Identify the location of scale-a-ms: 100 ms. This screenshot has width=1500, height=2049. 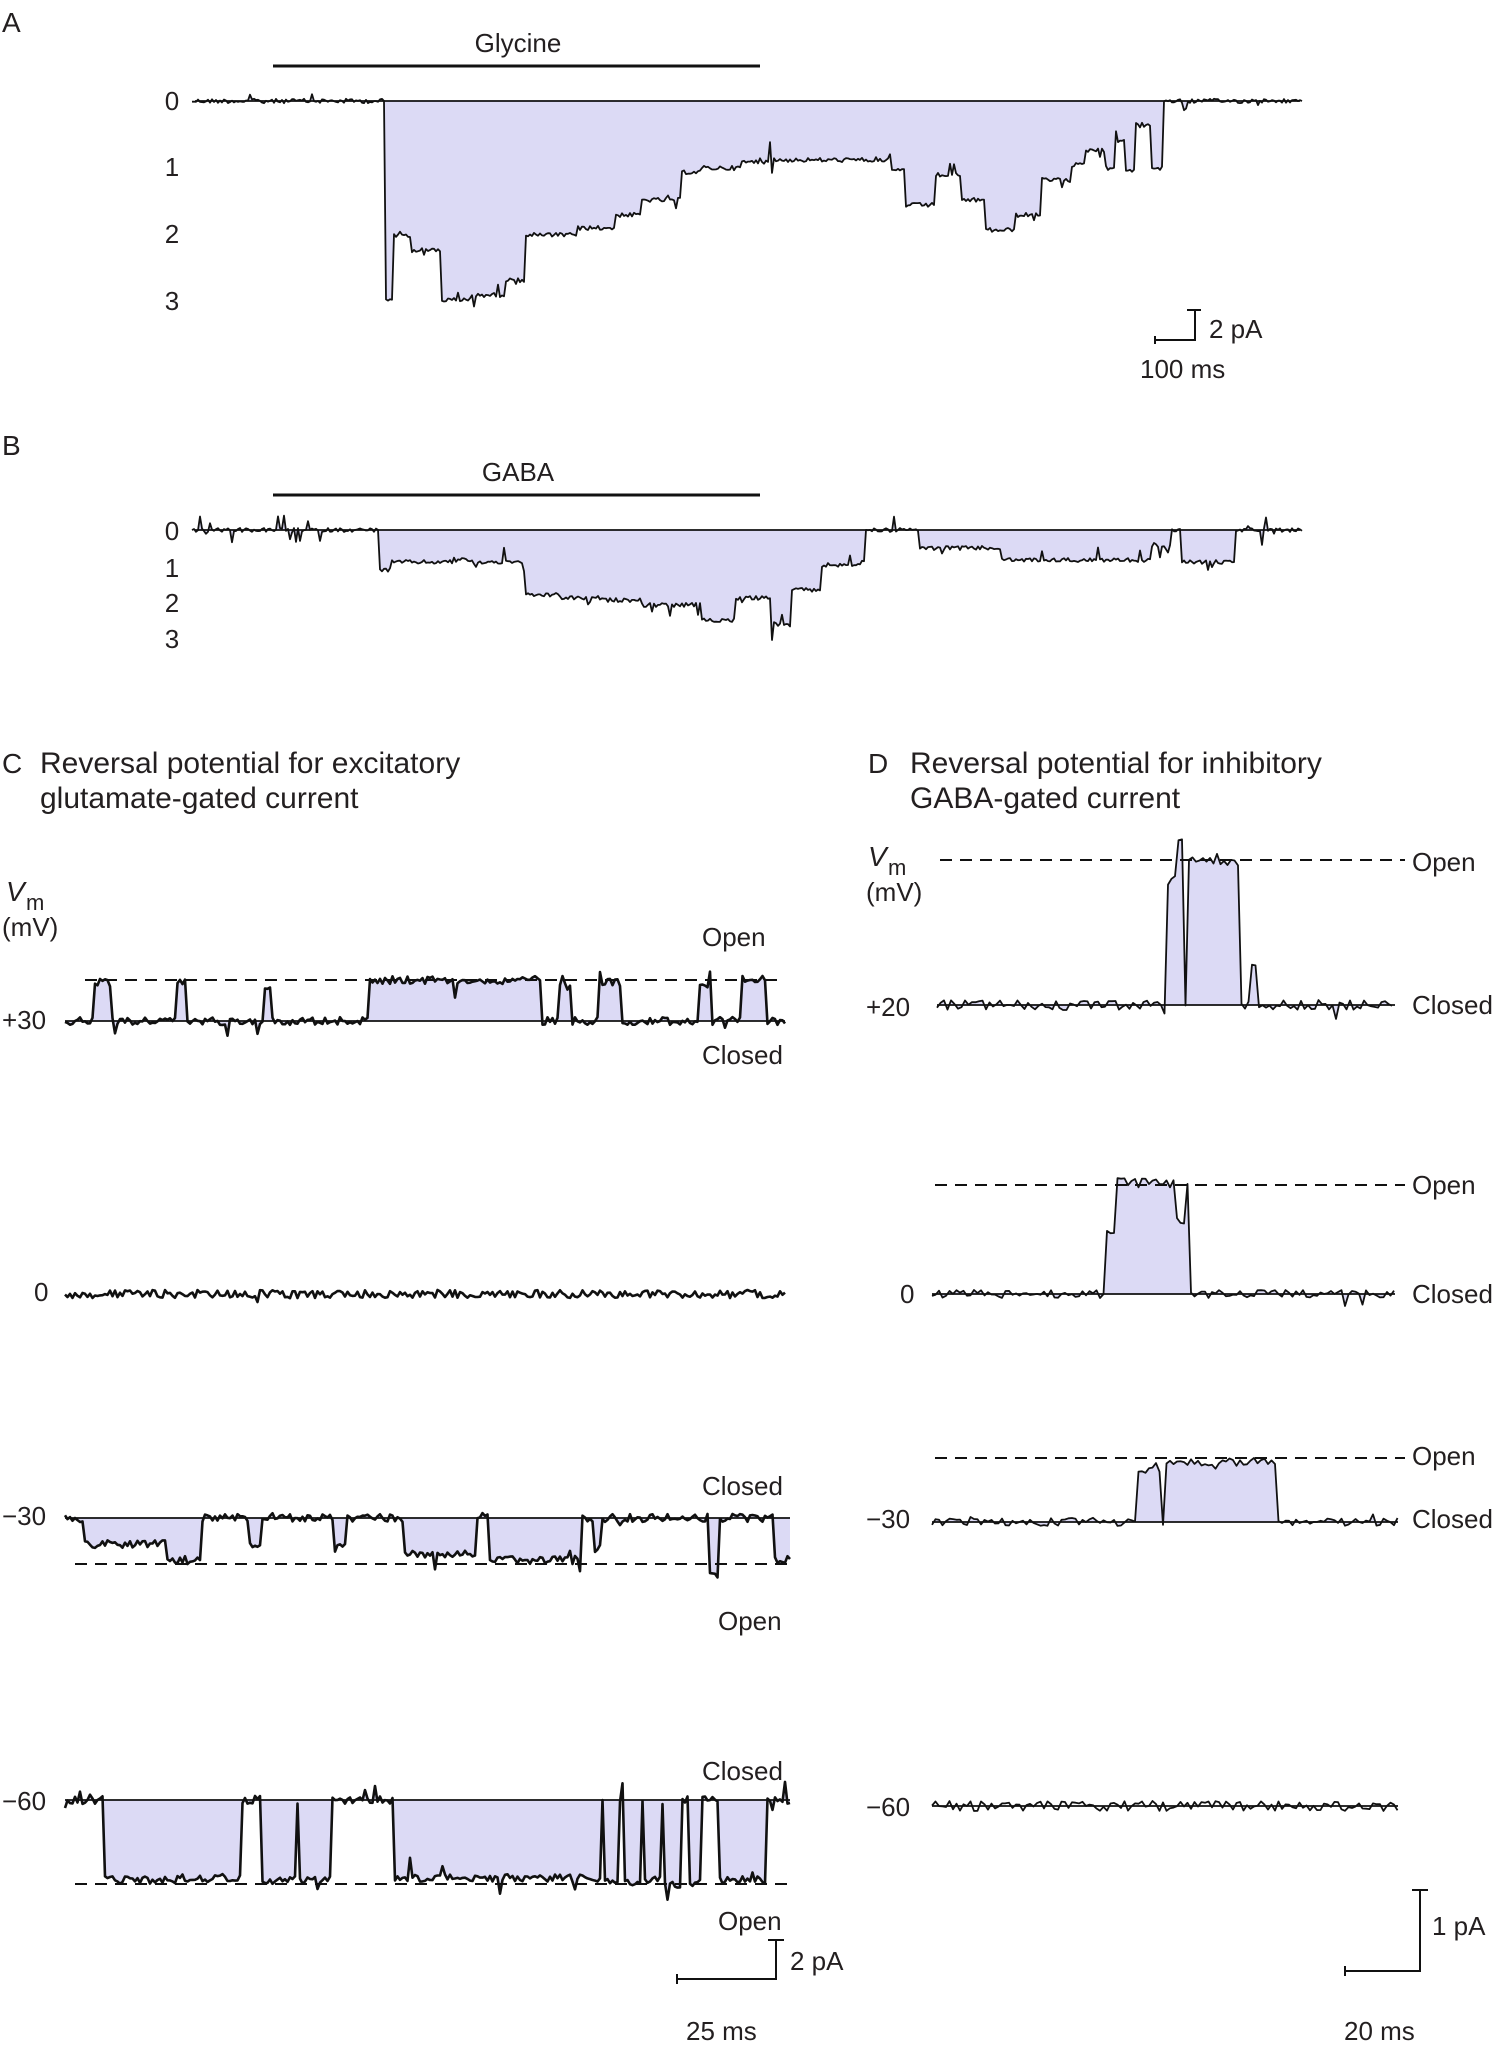
(1182, 369).